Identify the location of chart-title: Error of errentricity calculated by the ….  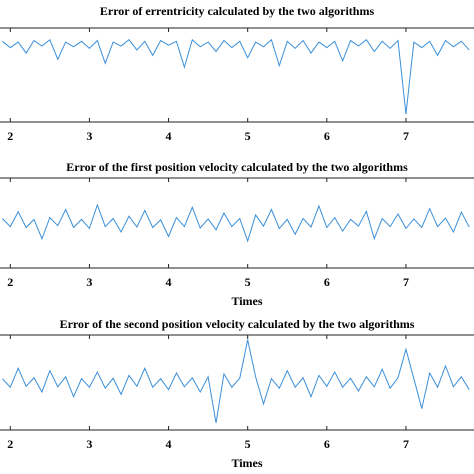
(237, 11).